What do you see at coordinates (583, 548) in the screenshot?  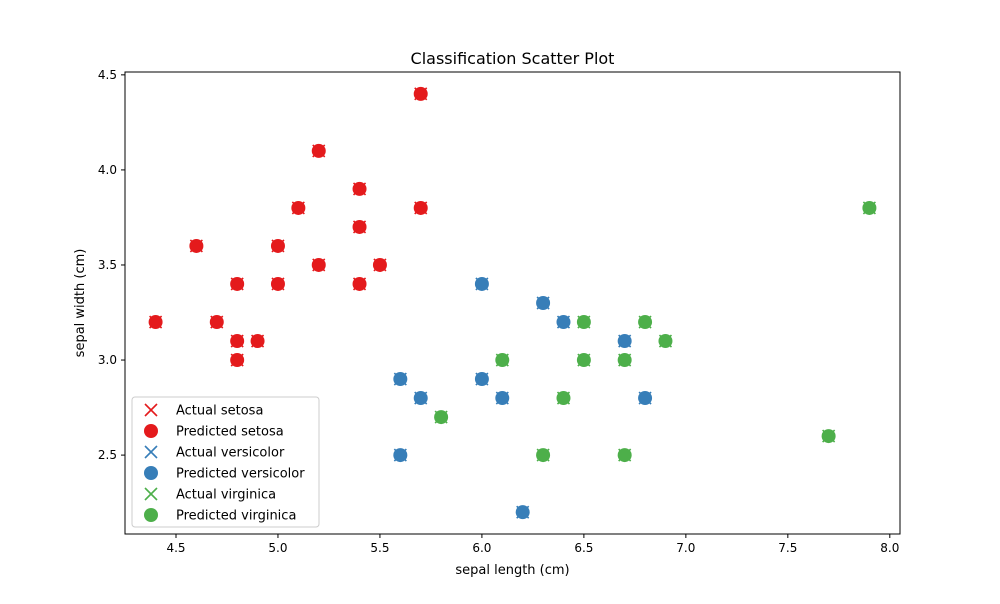 I see `x-tick-label: 6.5` at bounding box center [583, 548].